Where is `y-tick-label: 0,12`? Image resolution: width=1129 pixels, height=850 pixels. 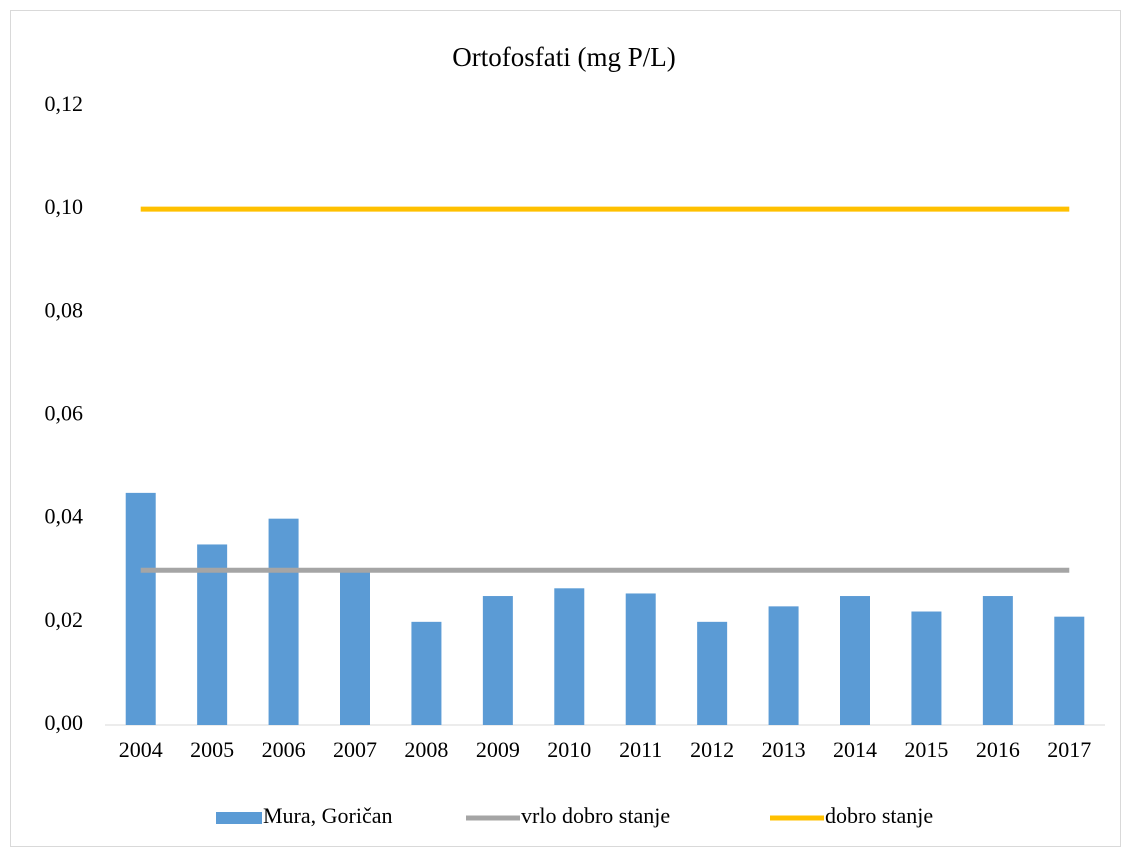
y-tick-label: 0,12 is located at coordinates (64, 103).